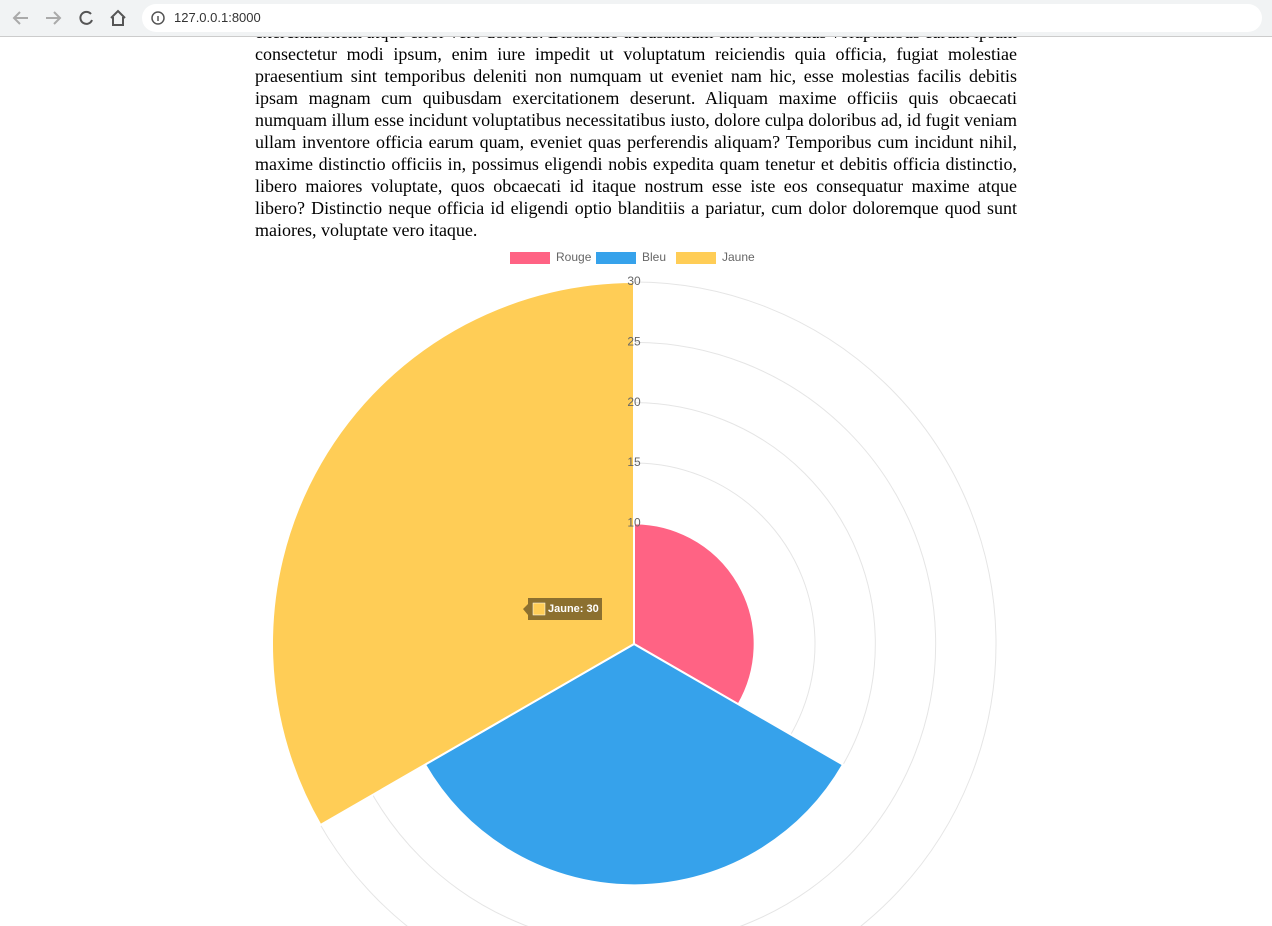  I want to click on home-button, so click(118, 17).